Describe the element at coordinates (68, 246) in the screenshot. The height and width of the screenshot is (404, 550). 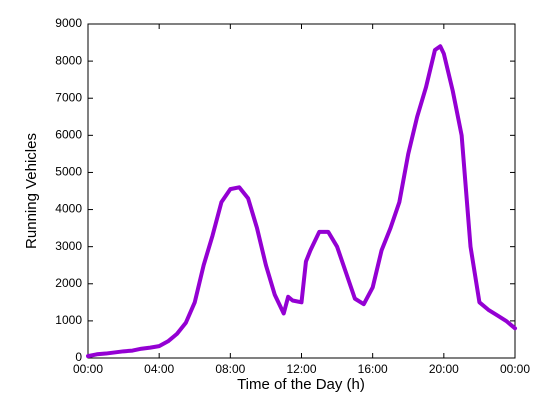
I see `y-tick-label: 3000` at that location.